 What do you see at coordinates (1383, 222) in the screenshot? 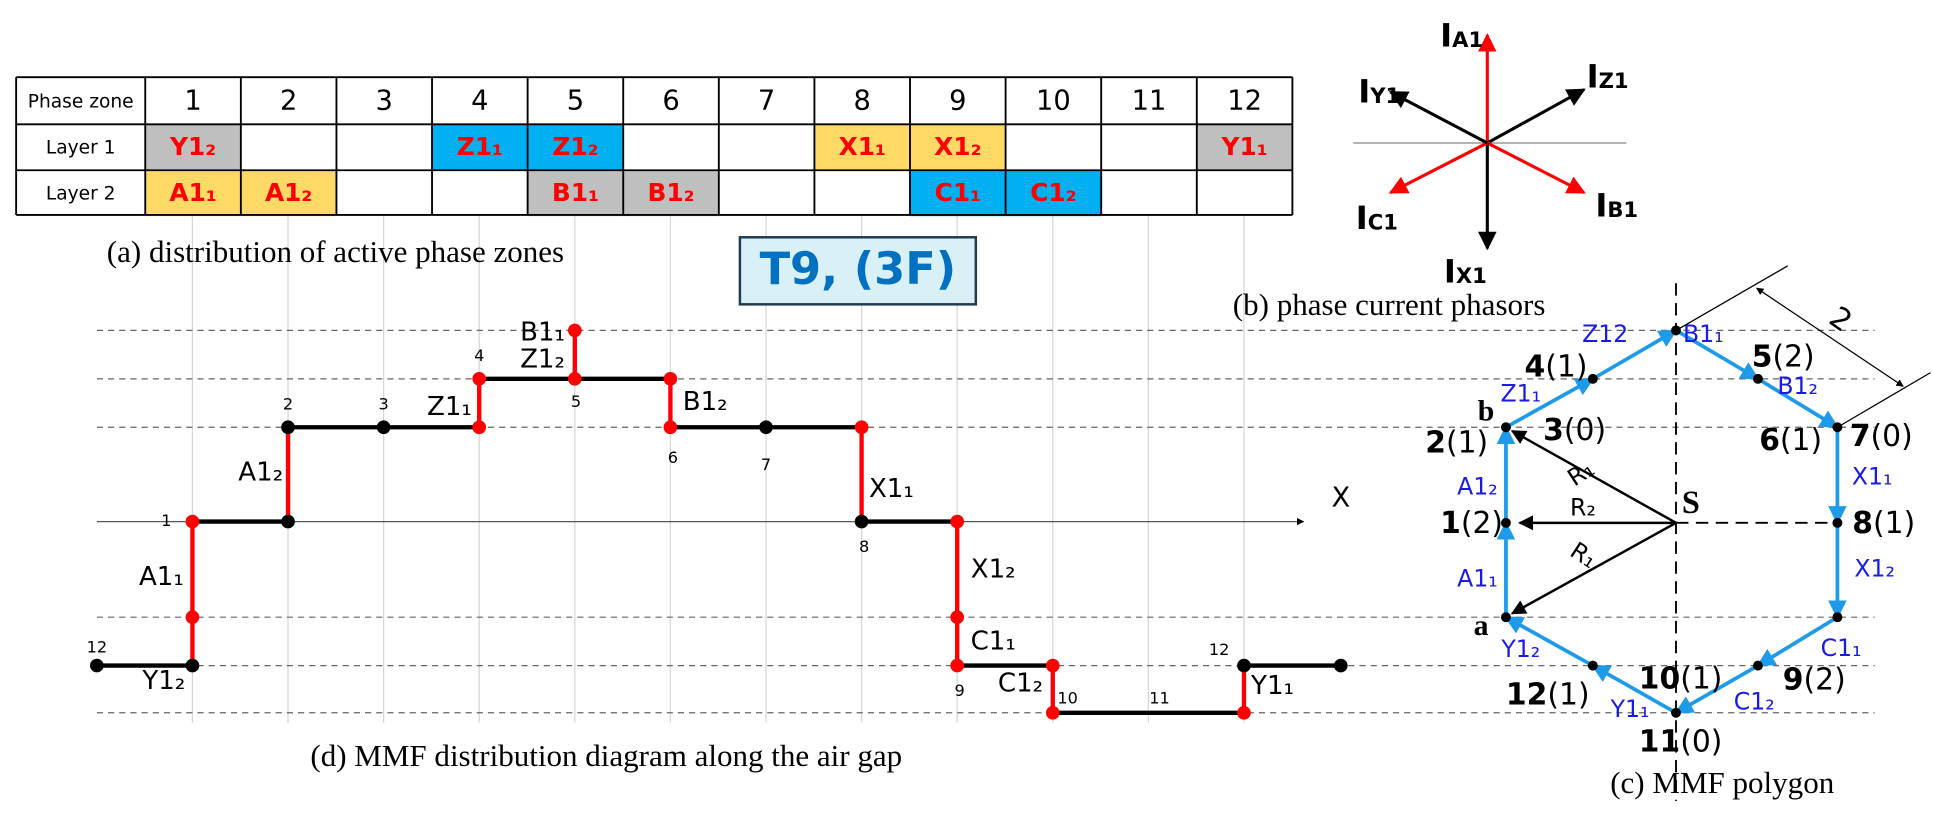
I see `phasor-subscript: C1` at bounding box center [1383, 222].